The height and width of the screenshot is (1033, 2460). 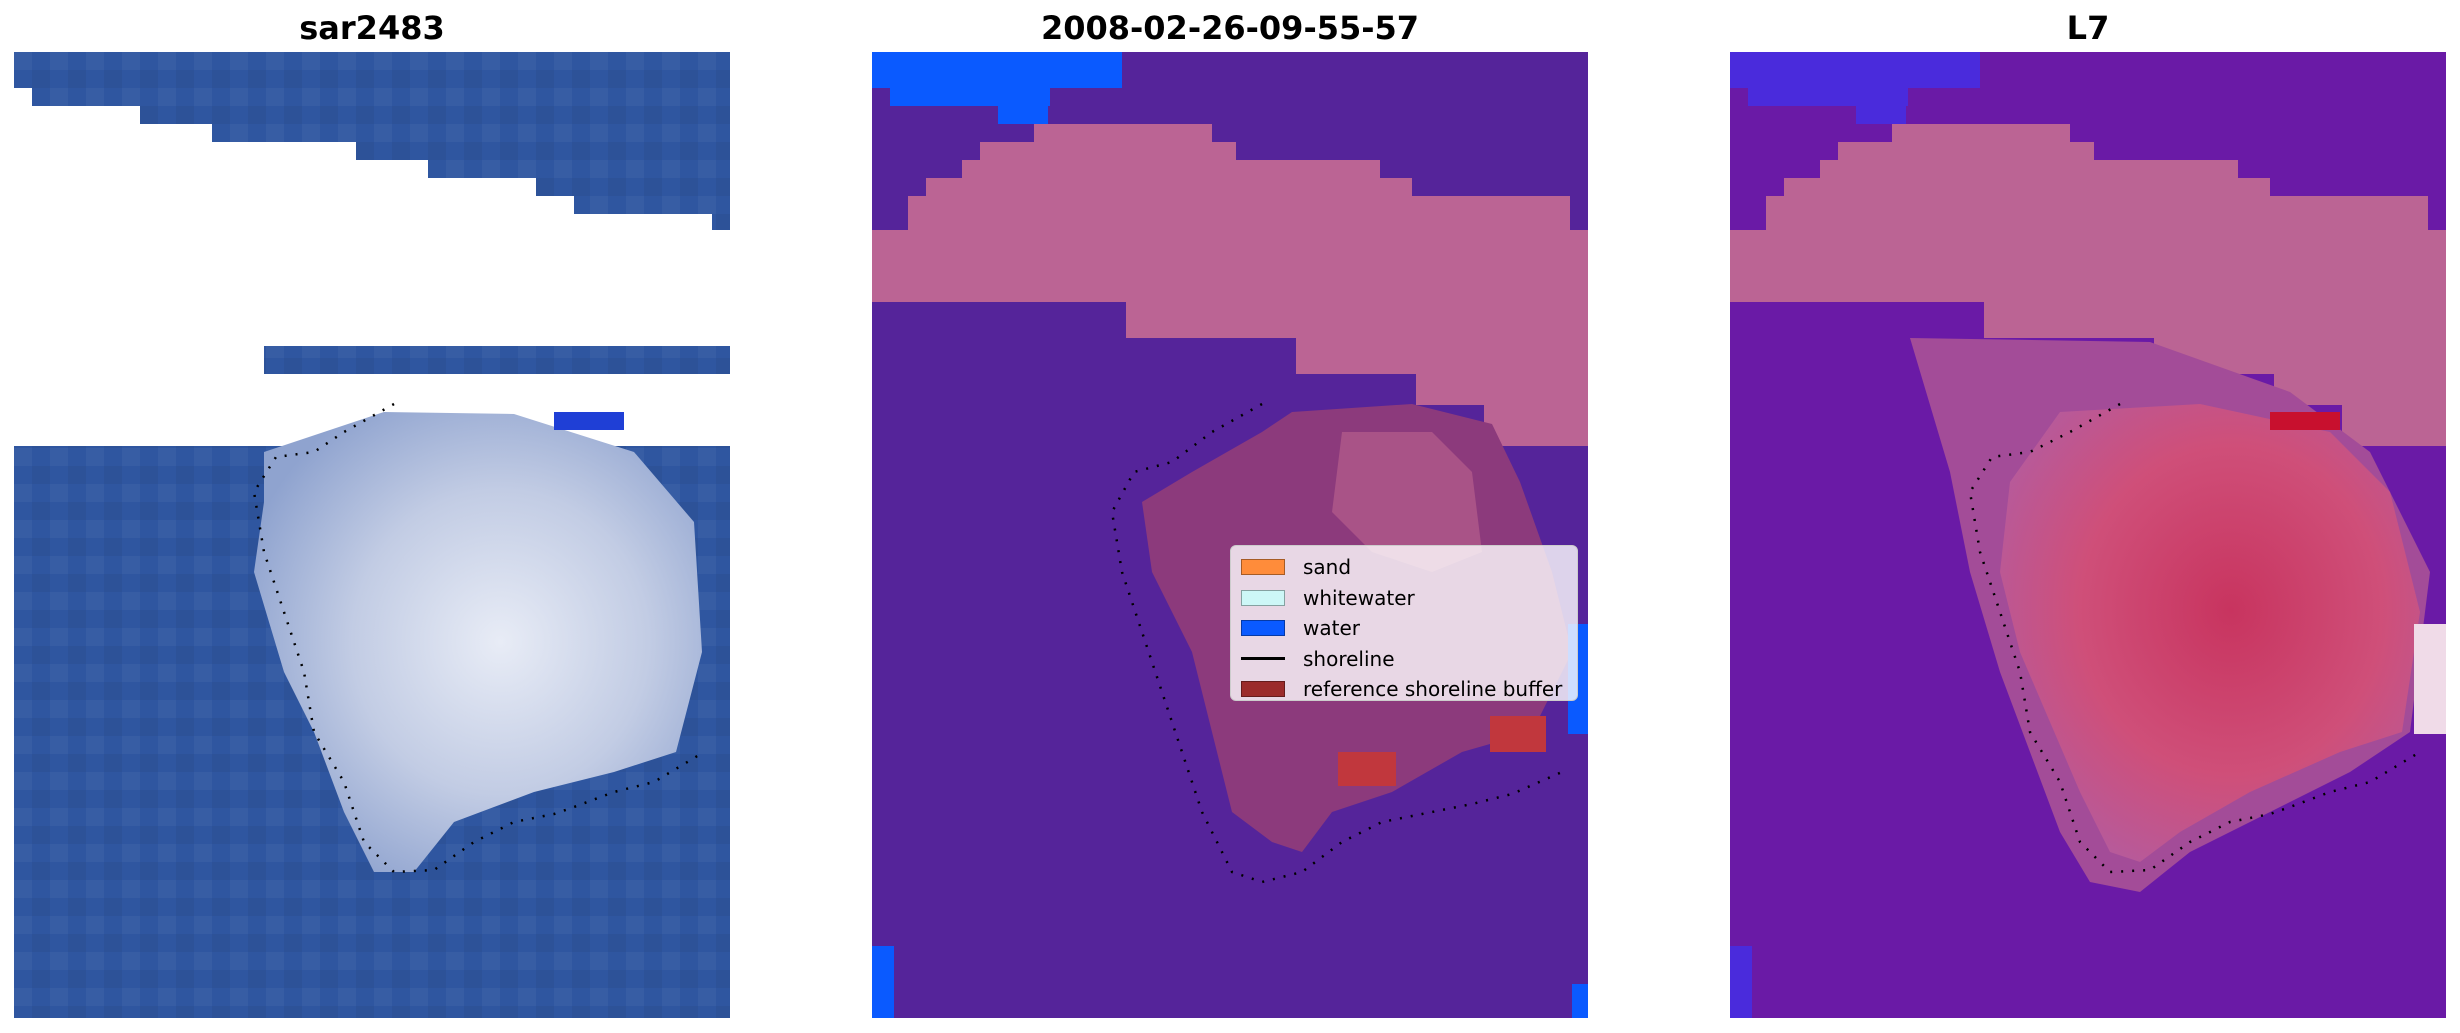 What do you see at coordinates (2088, 28) in the screenshot?
I see `panel-title-index: L7` at bounding box center [2088, 28].